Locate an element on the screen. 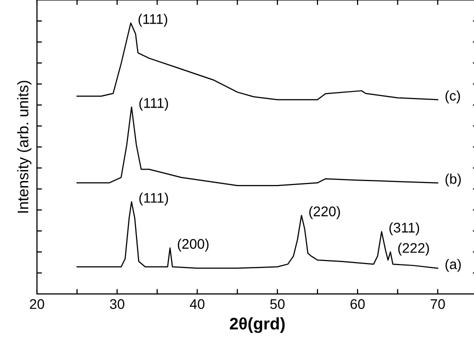 This screenshot has width=474, height=345. x-tick-label: 70 is located at coordinates (437, 304).